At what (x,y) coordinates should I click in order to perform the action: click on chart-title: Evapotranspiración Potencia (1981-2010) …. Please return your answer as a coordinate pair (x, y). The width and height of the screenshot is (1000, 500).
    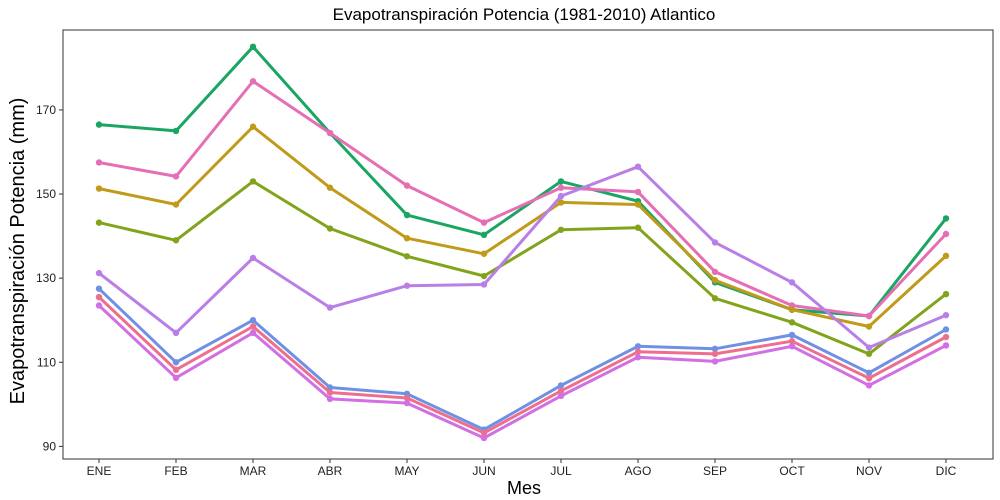
    Looking at the image, I should click on (524, 14).